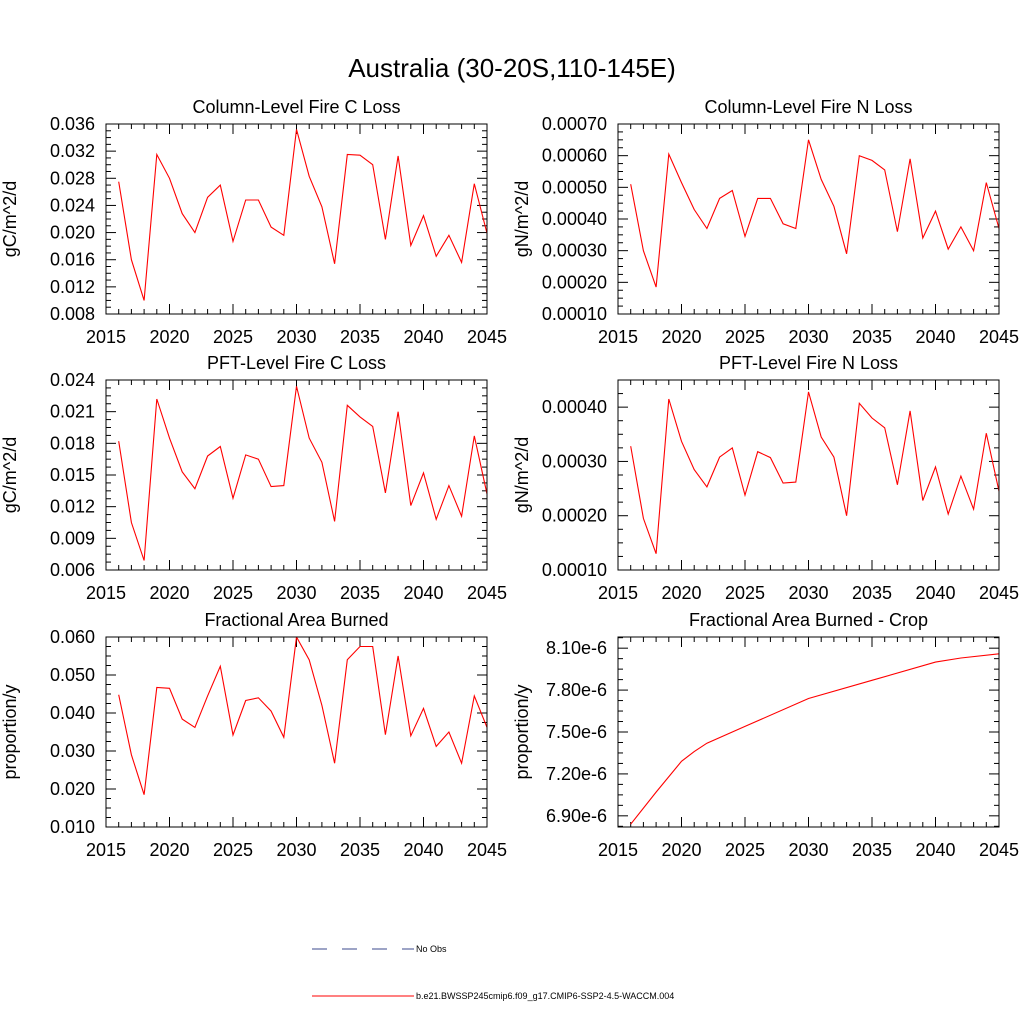  What do you see at coordinates (808, 107) in the screenshot?
I see `chart-title: Column-Level Fire N Loss` at bounding box center [808, 107].